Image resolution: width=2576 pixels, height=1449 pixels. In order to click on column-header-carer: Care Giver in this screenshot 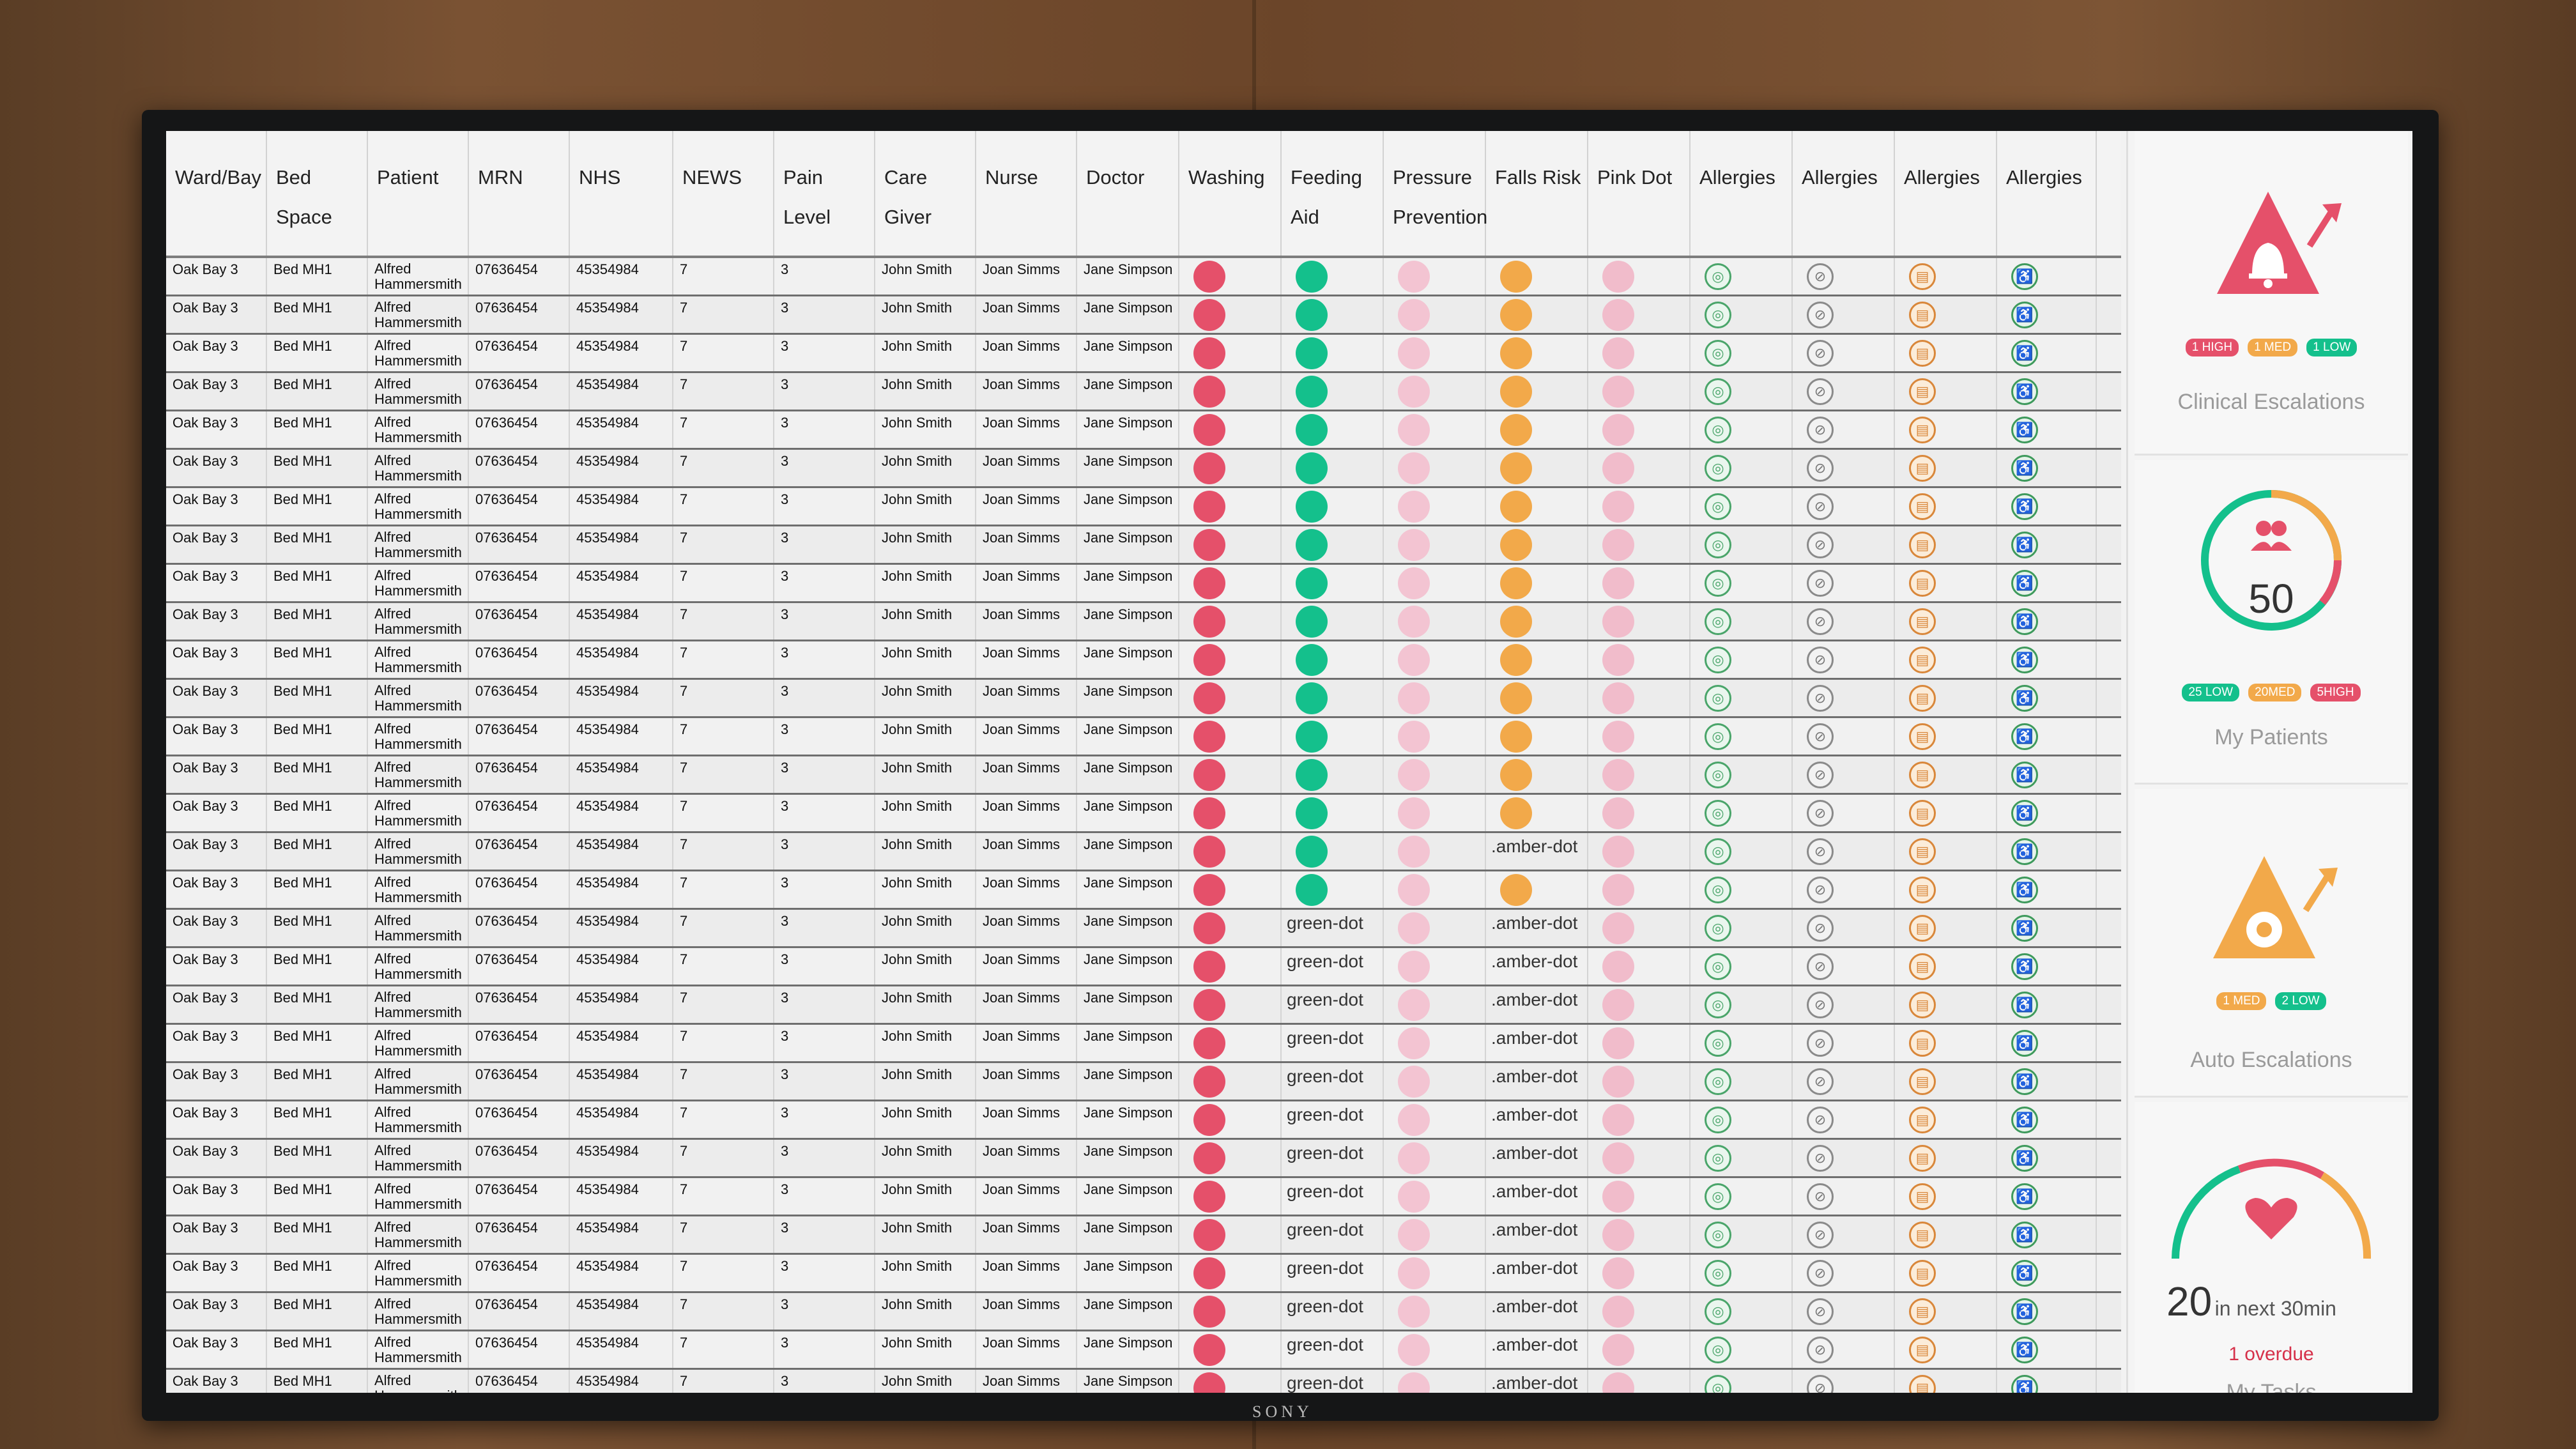, I will do `click(925, 193)`.